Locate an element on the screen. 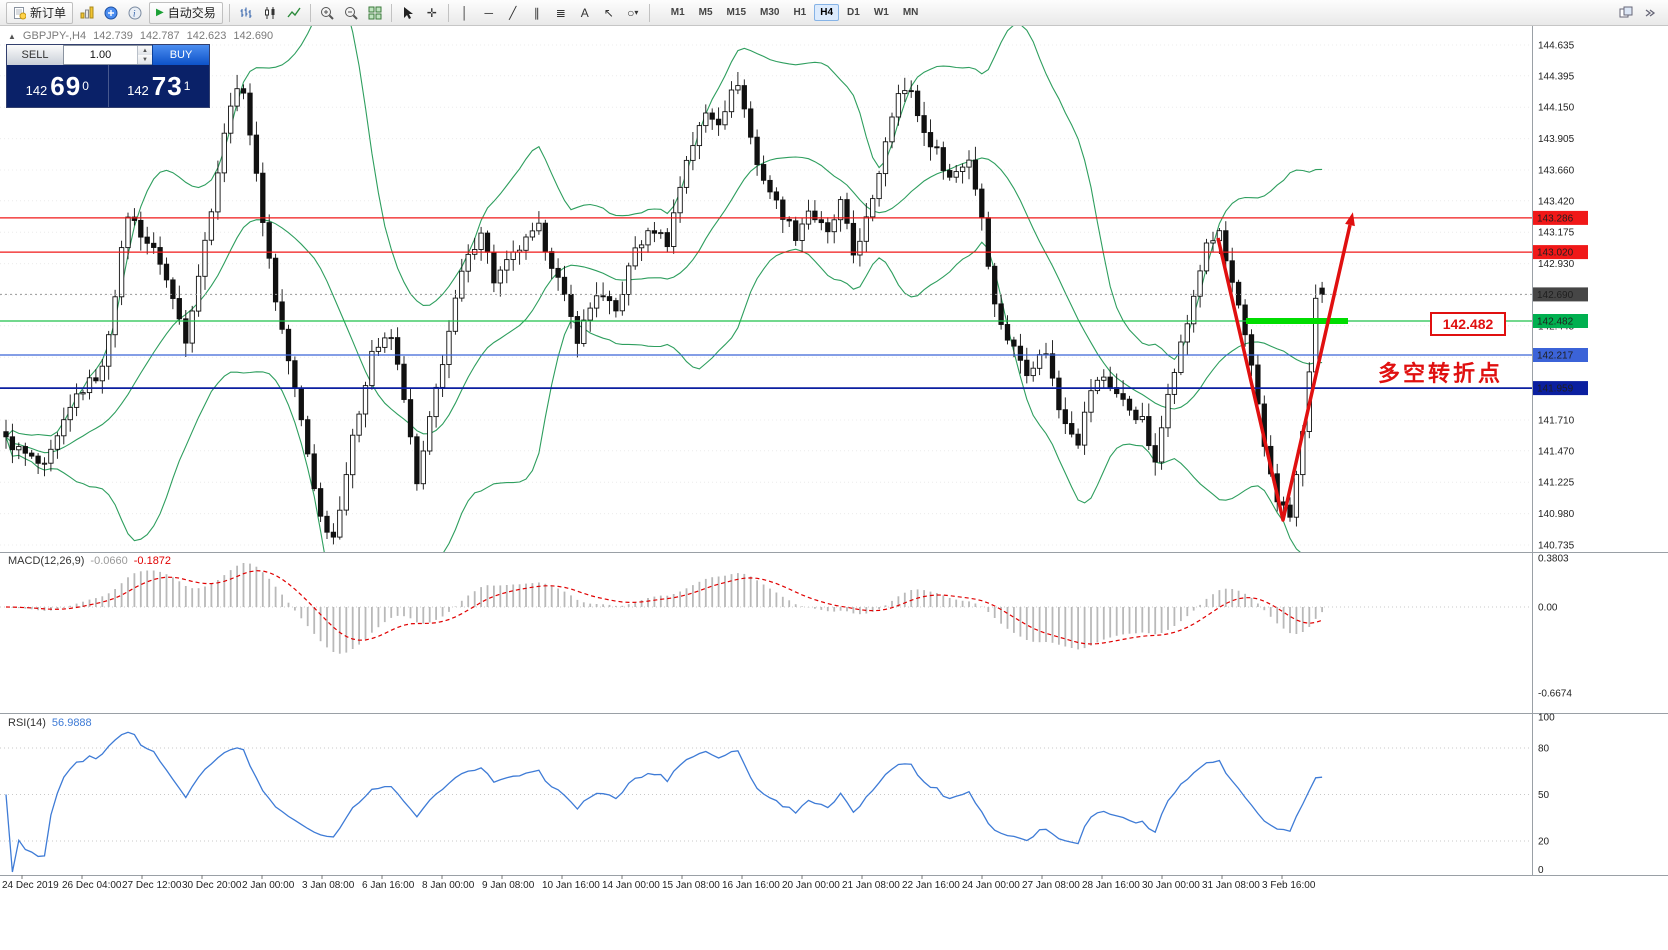 This screenshot has height=950, width=1668. price-tag: 142.482 is located at coordinates (1560, 321).